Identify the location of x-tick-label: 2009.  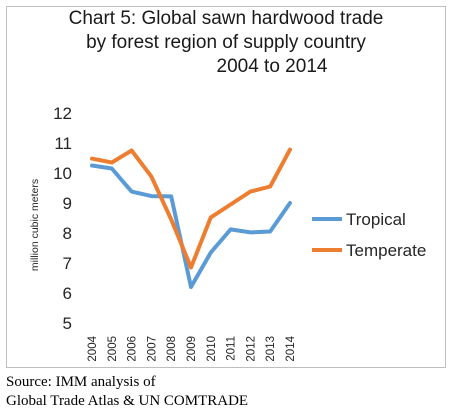
(192, 349).